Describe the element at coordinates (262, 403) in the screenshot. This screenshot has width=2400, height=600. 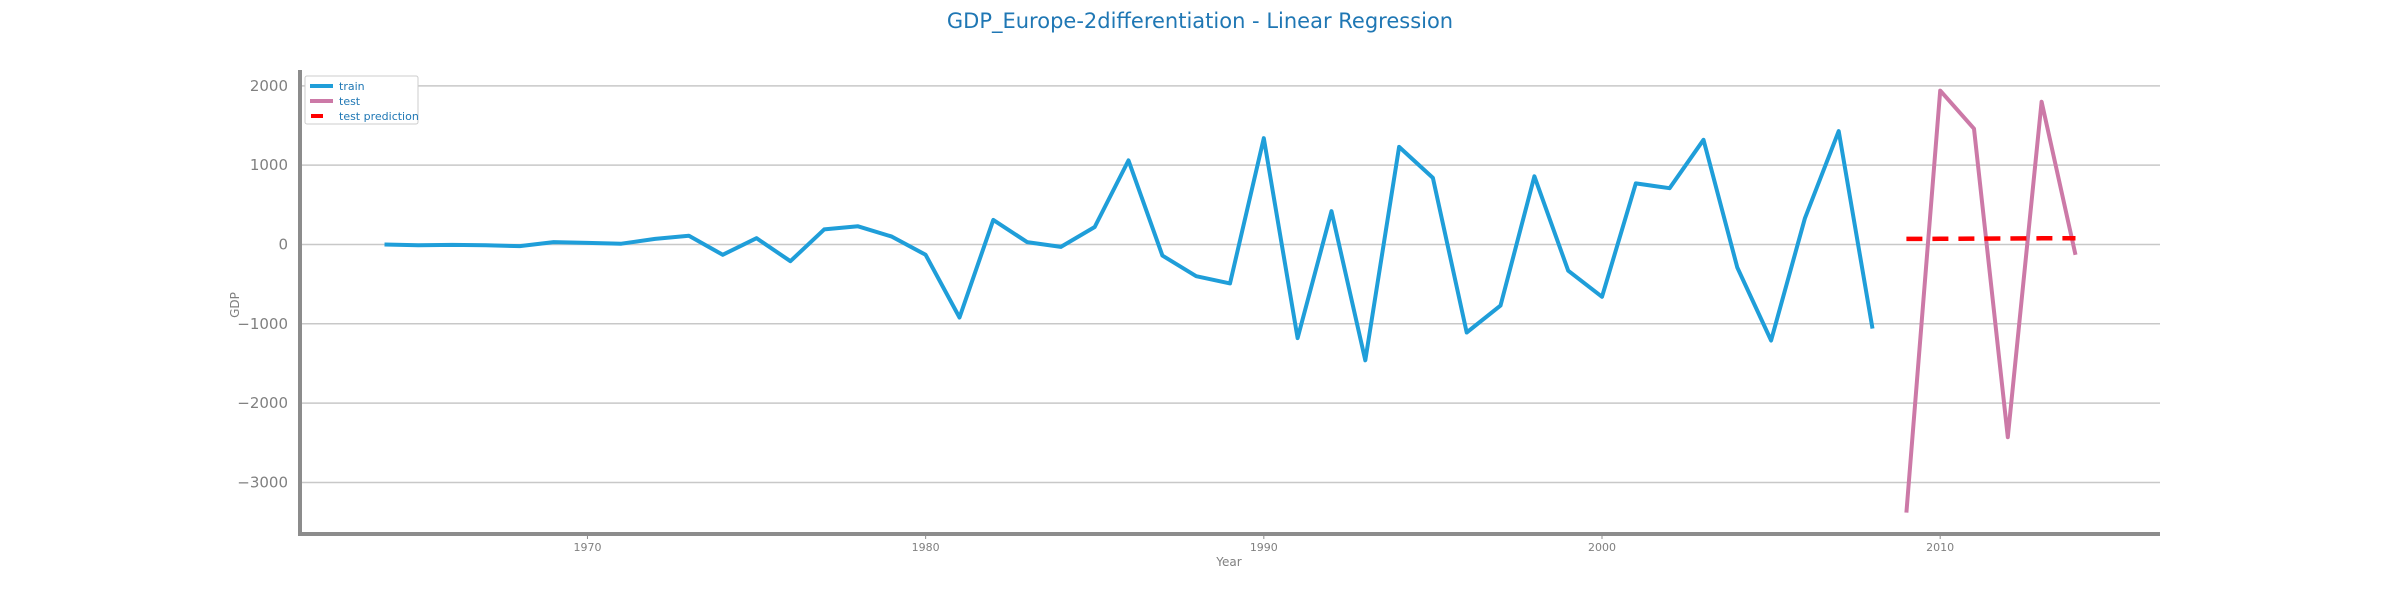
I see `y-tick-label: −2000` at that location.